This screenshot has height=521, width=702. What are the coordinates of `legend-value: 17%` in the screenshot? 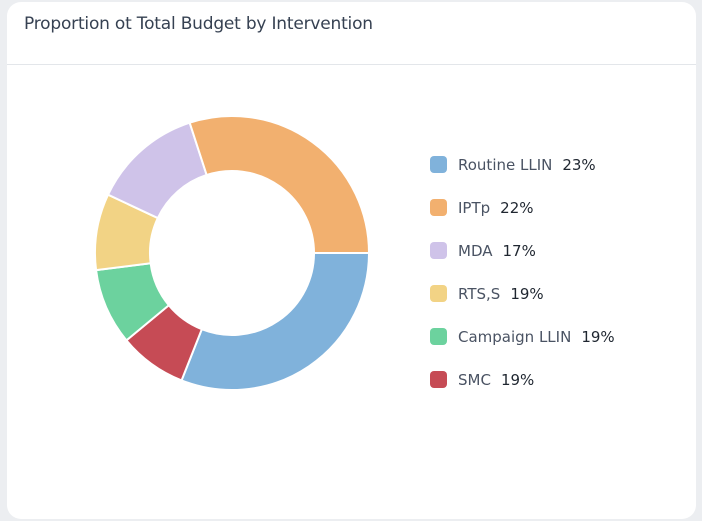 It's located at (519, 250).